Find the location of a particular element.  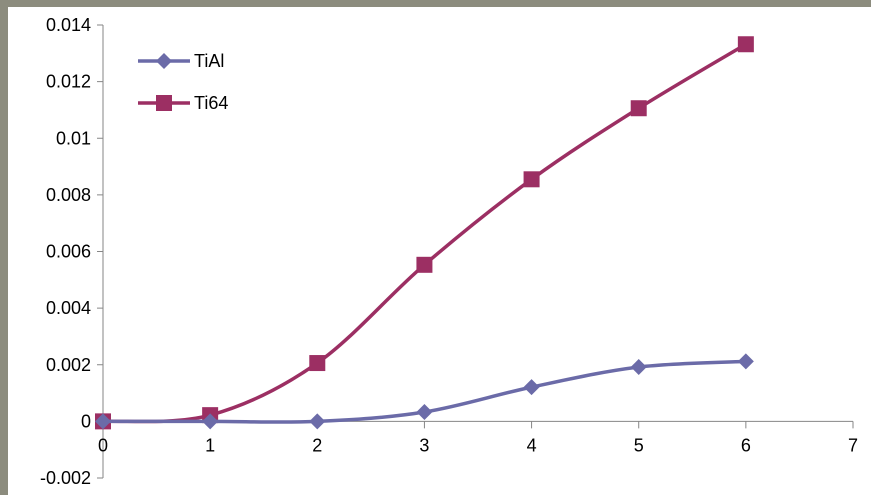

legend-label: Ti64 is located at coordinates (211, 103).